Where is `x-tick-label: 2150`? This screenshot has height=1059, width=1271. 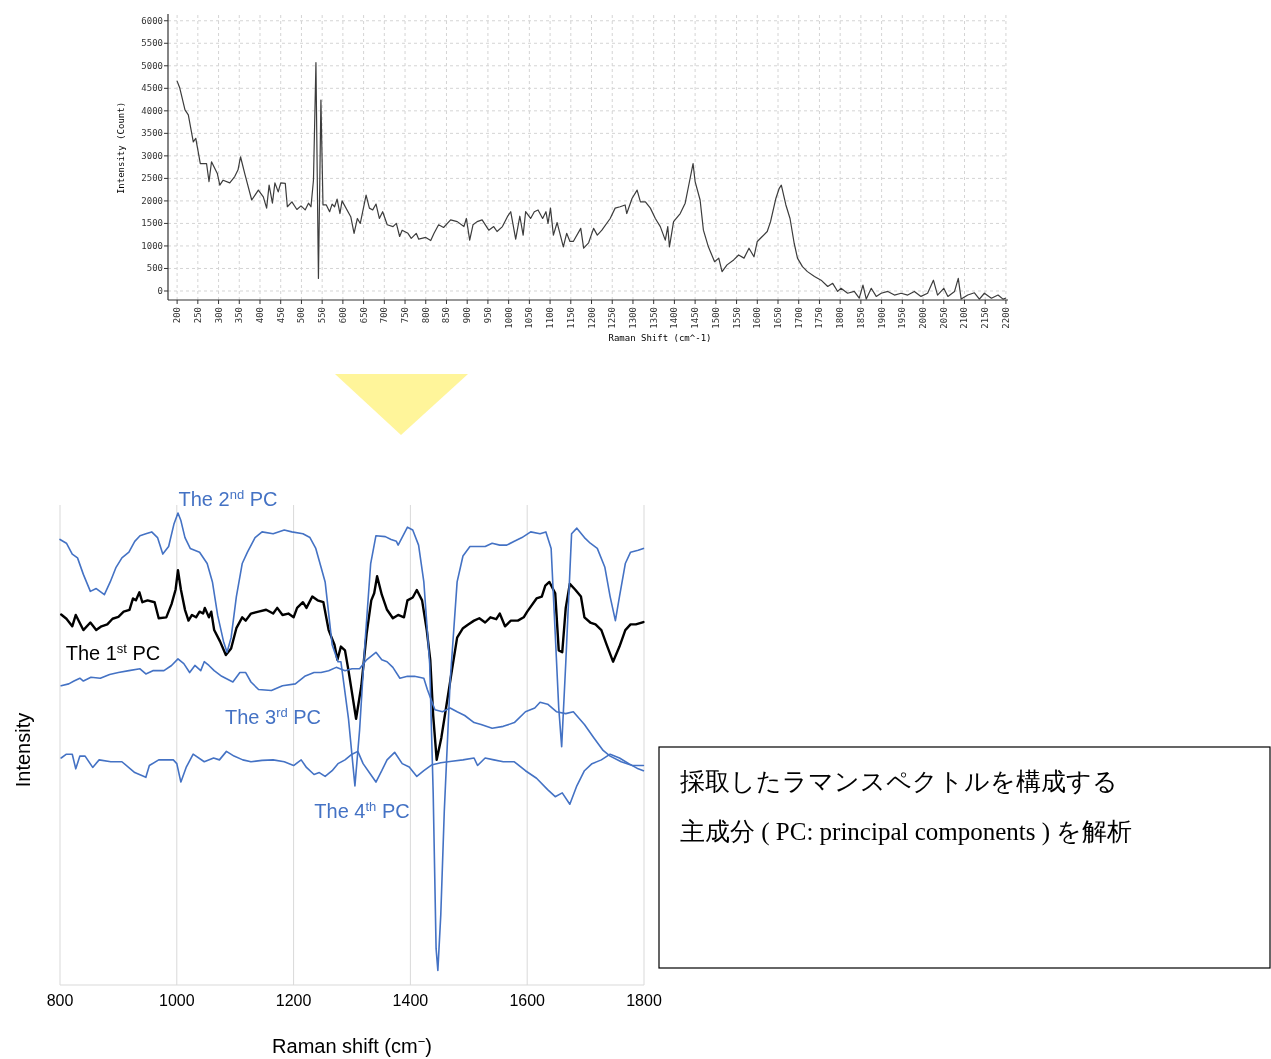 x-tick-label: 2150 is located at coordinates (985, 318).